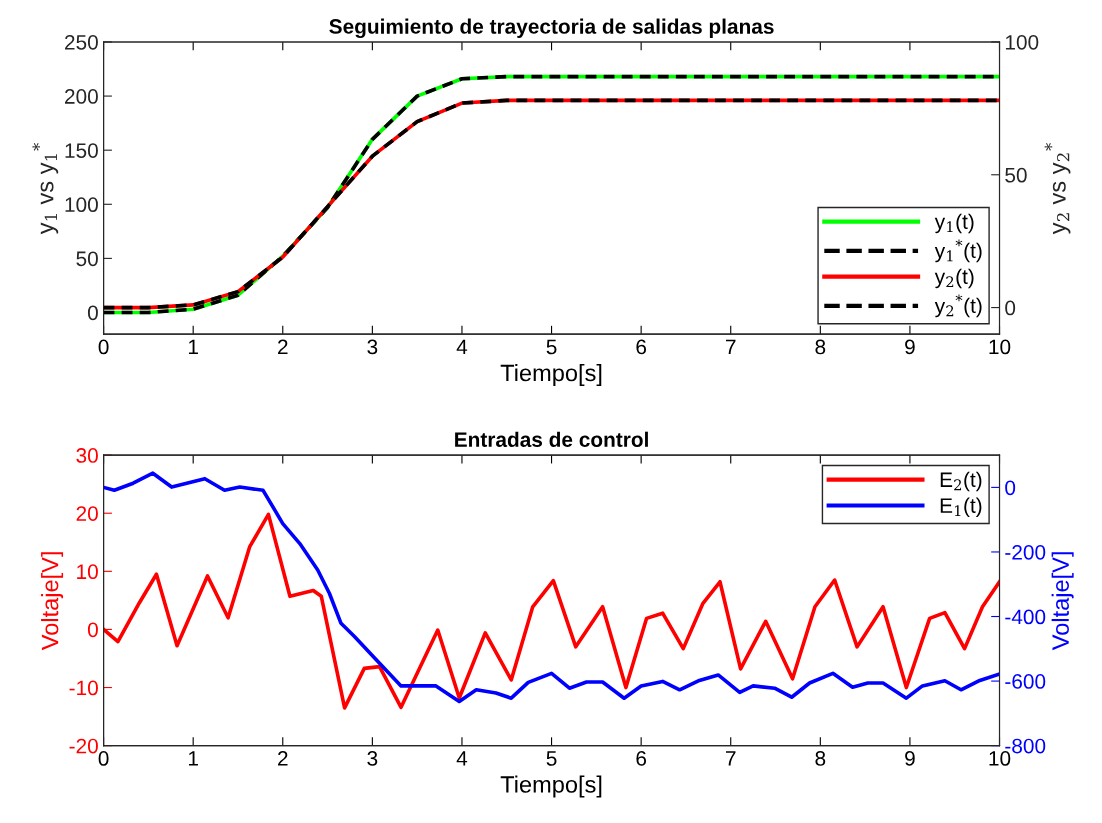  Describe the element at coordinates (1025, 617) in the screenshot. I see `y2-tick-label: -400` at that location.